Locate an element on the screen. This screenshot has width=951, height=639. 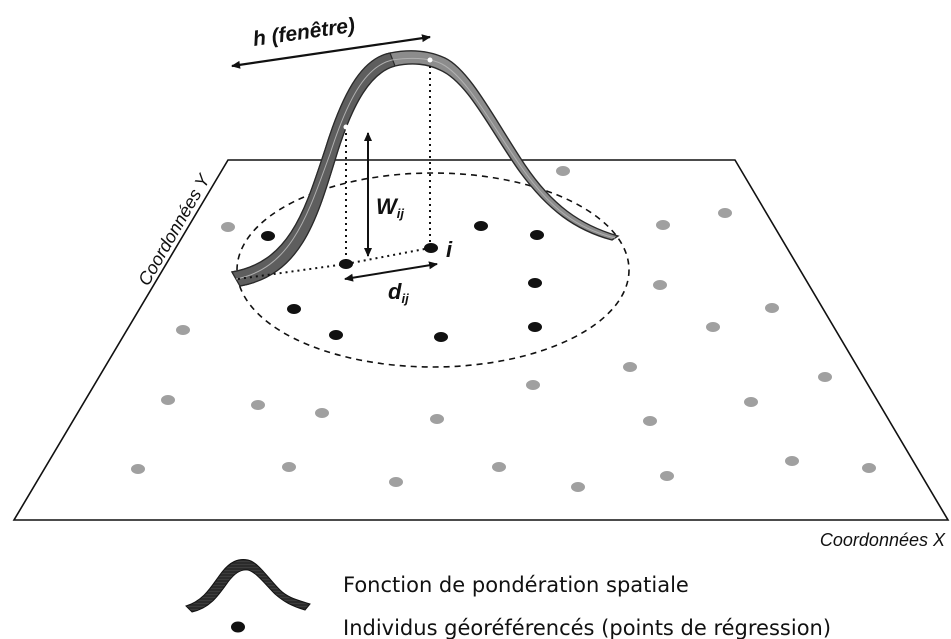
distance-arrow is located at coordinates (391, 271).